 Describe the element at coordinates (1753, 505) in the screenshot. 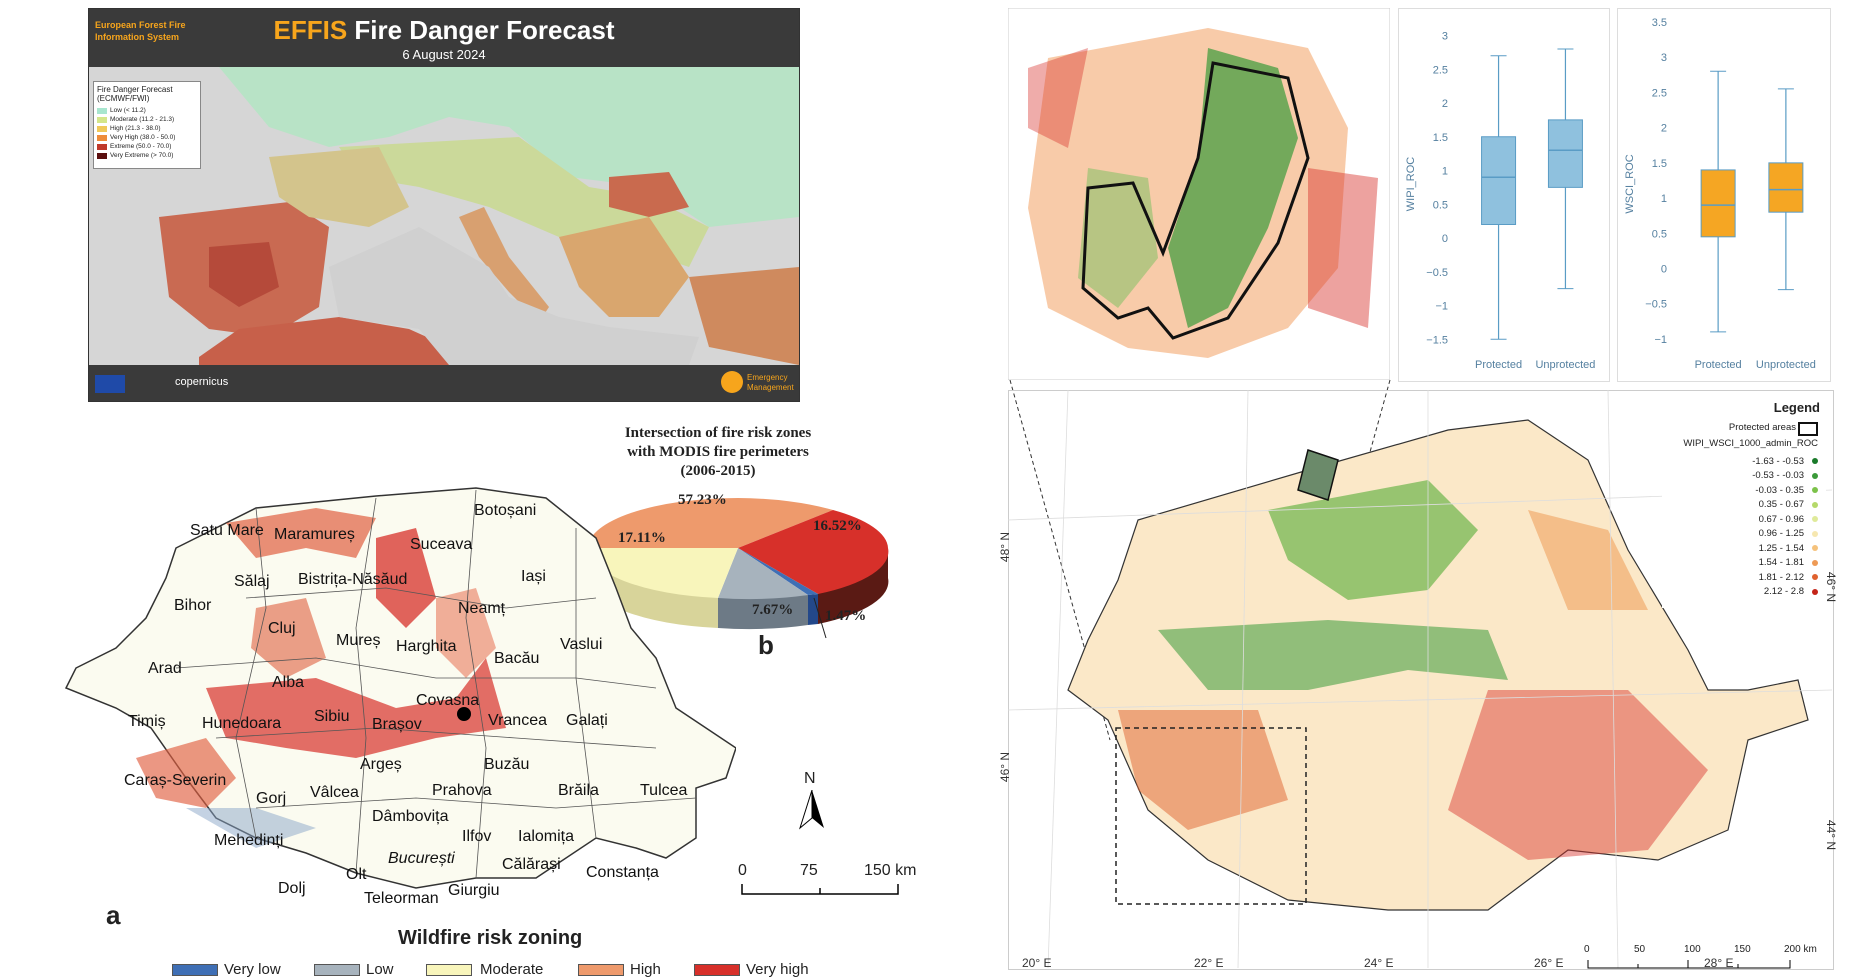

I see `roc-legend-class: 0.35 - 0.67` at that location.